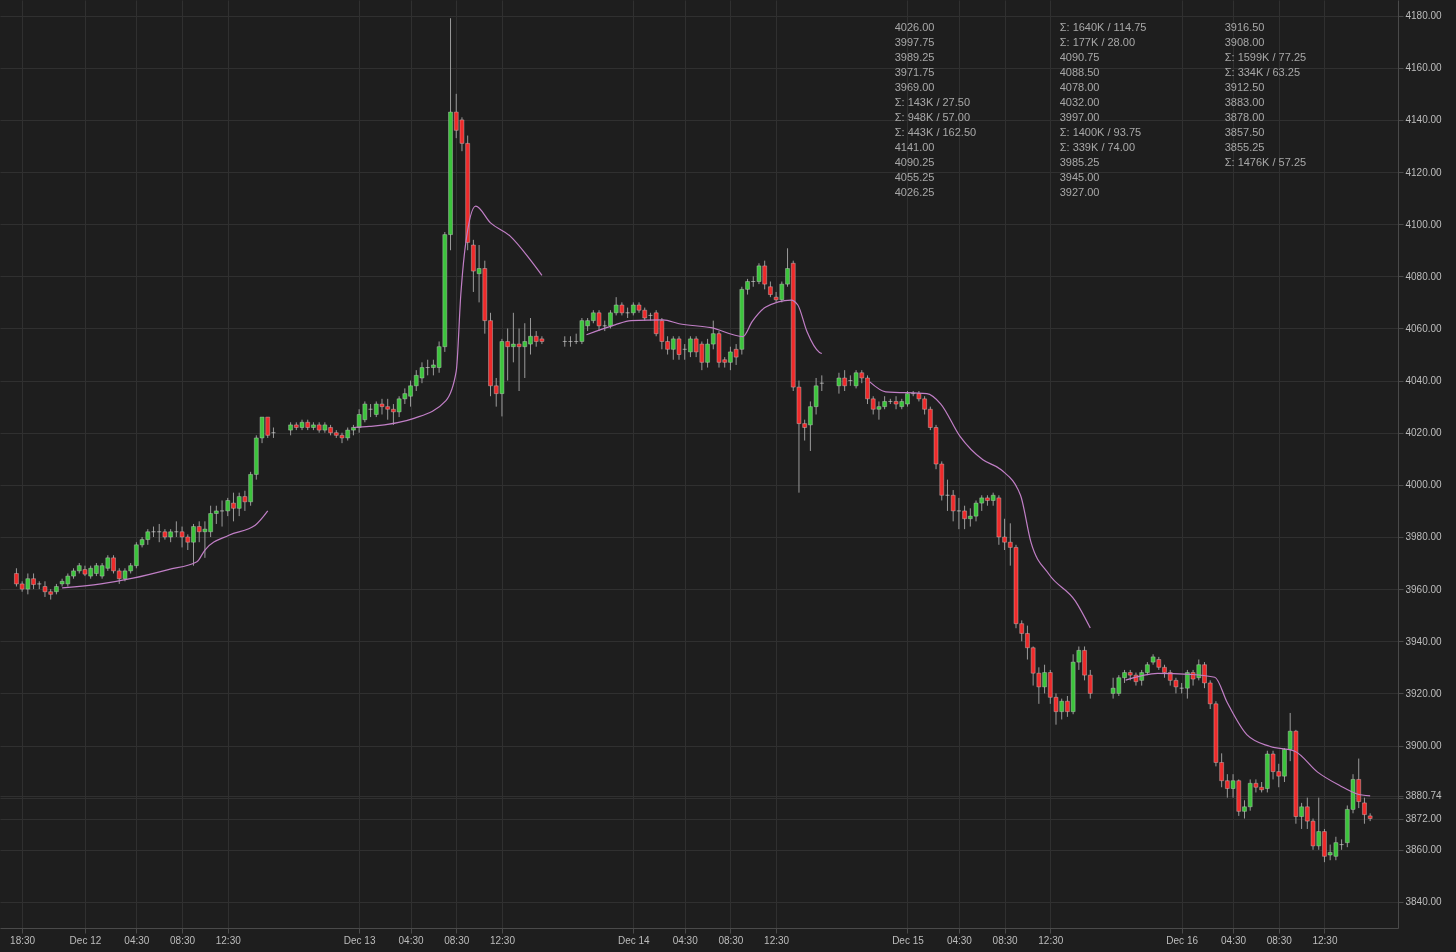 The width and height of the screenshot is (1456, 952). Describe the element at coordinates (1424, 746) in the screenshot. I see `y-tick-label: 3900.00` at that location.